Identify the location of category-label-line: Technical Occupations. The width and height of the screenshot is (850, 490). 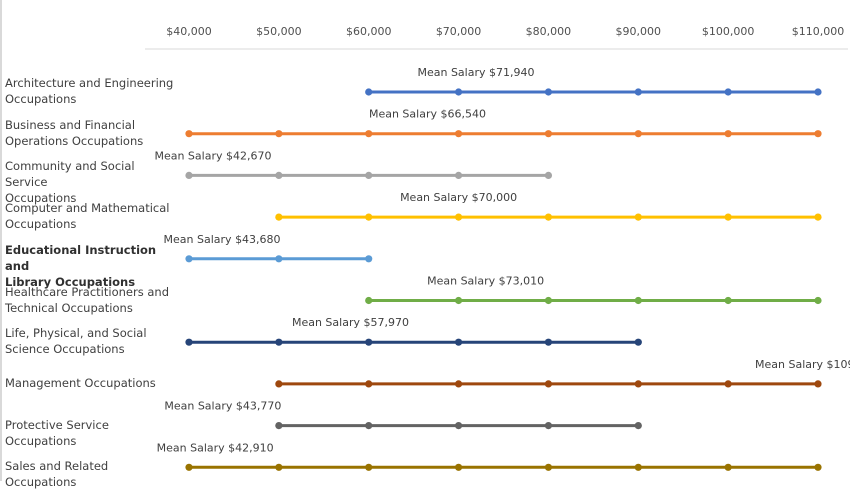
(69, 307).